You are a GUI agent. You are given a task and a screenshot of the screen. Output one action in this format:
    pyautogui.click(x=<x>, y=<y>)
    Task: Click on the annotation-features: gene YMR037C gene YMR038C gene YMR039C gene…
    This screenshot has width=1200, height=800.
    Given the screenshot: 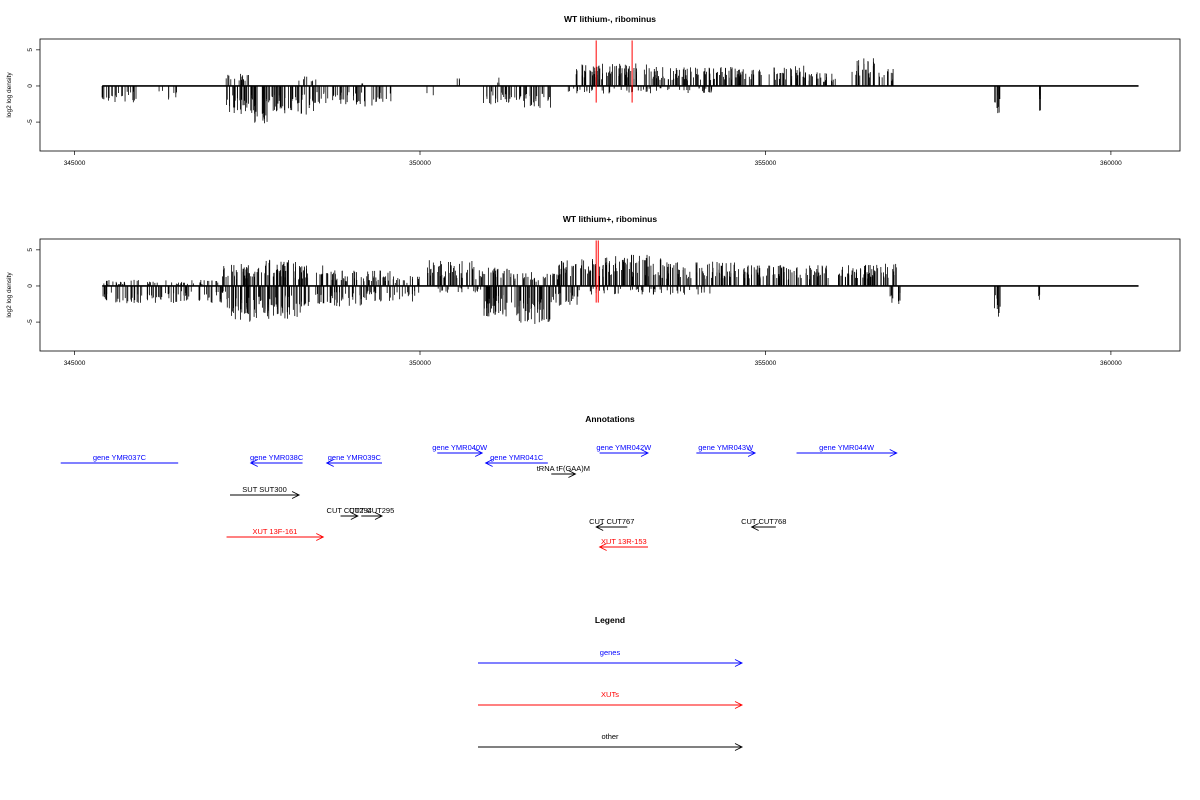 What is the action you would take?
    pyautogui.click(x=479, y=497)
    